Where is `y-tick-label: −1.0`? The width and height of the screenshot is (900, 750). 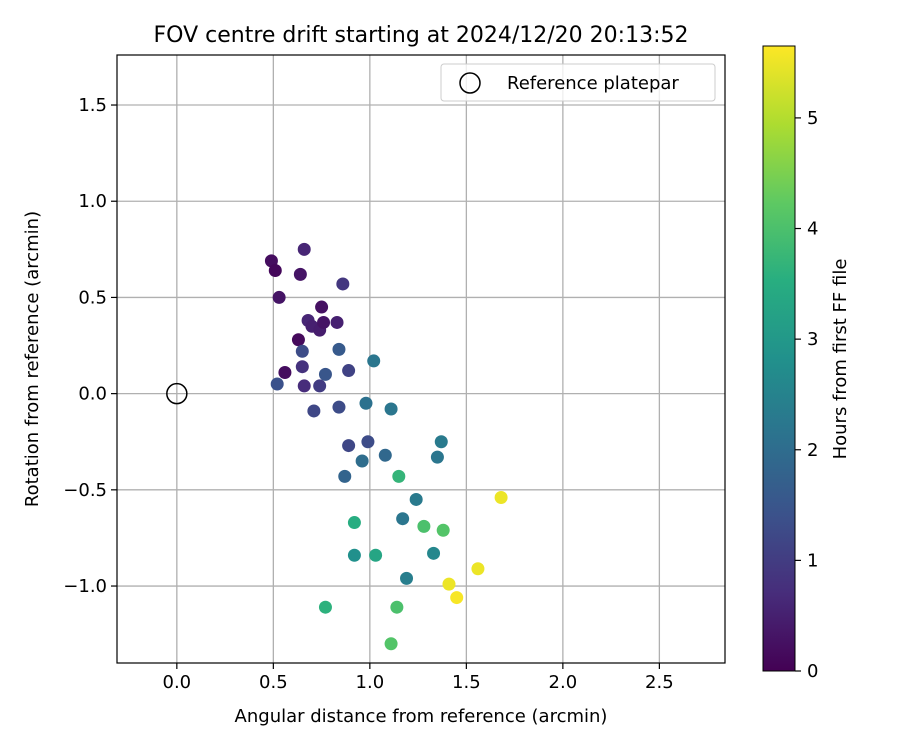
y-tick-label: −1.0 is located at coordinates (85, 586).